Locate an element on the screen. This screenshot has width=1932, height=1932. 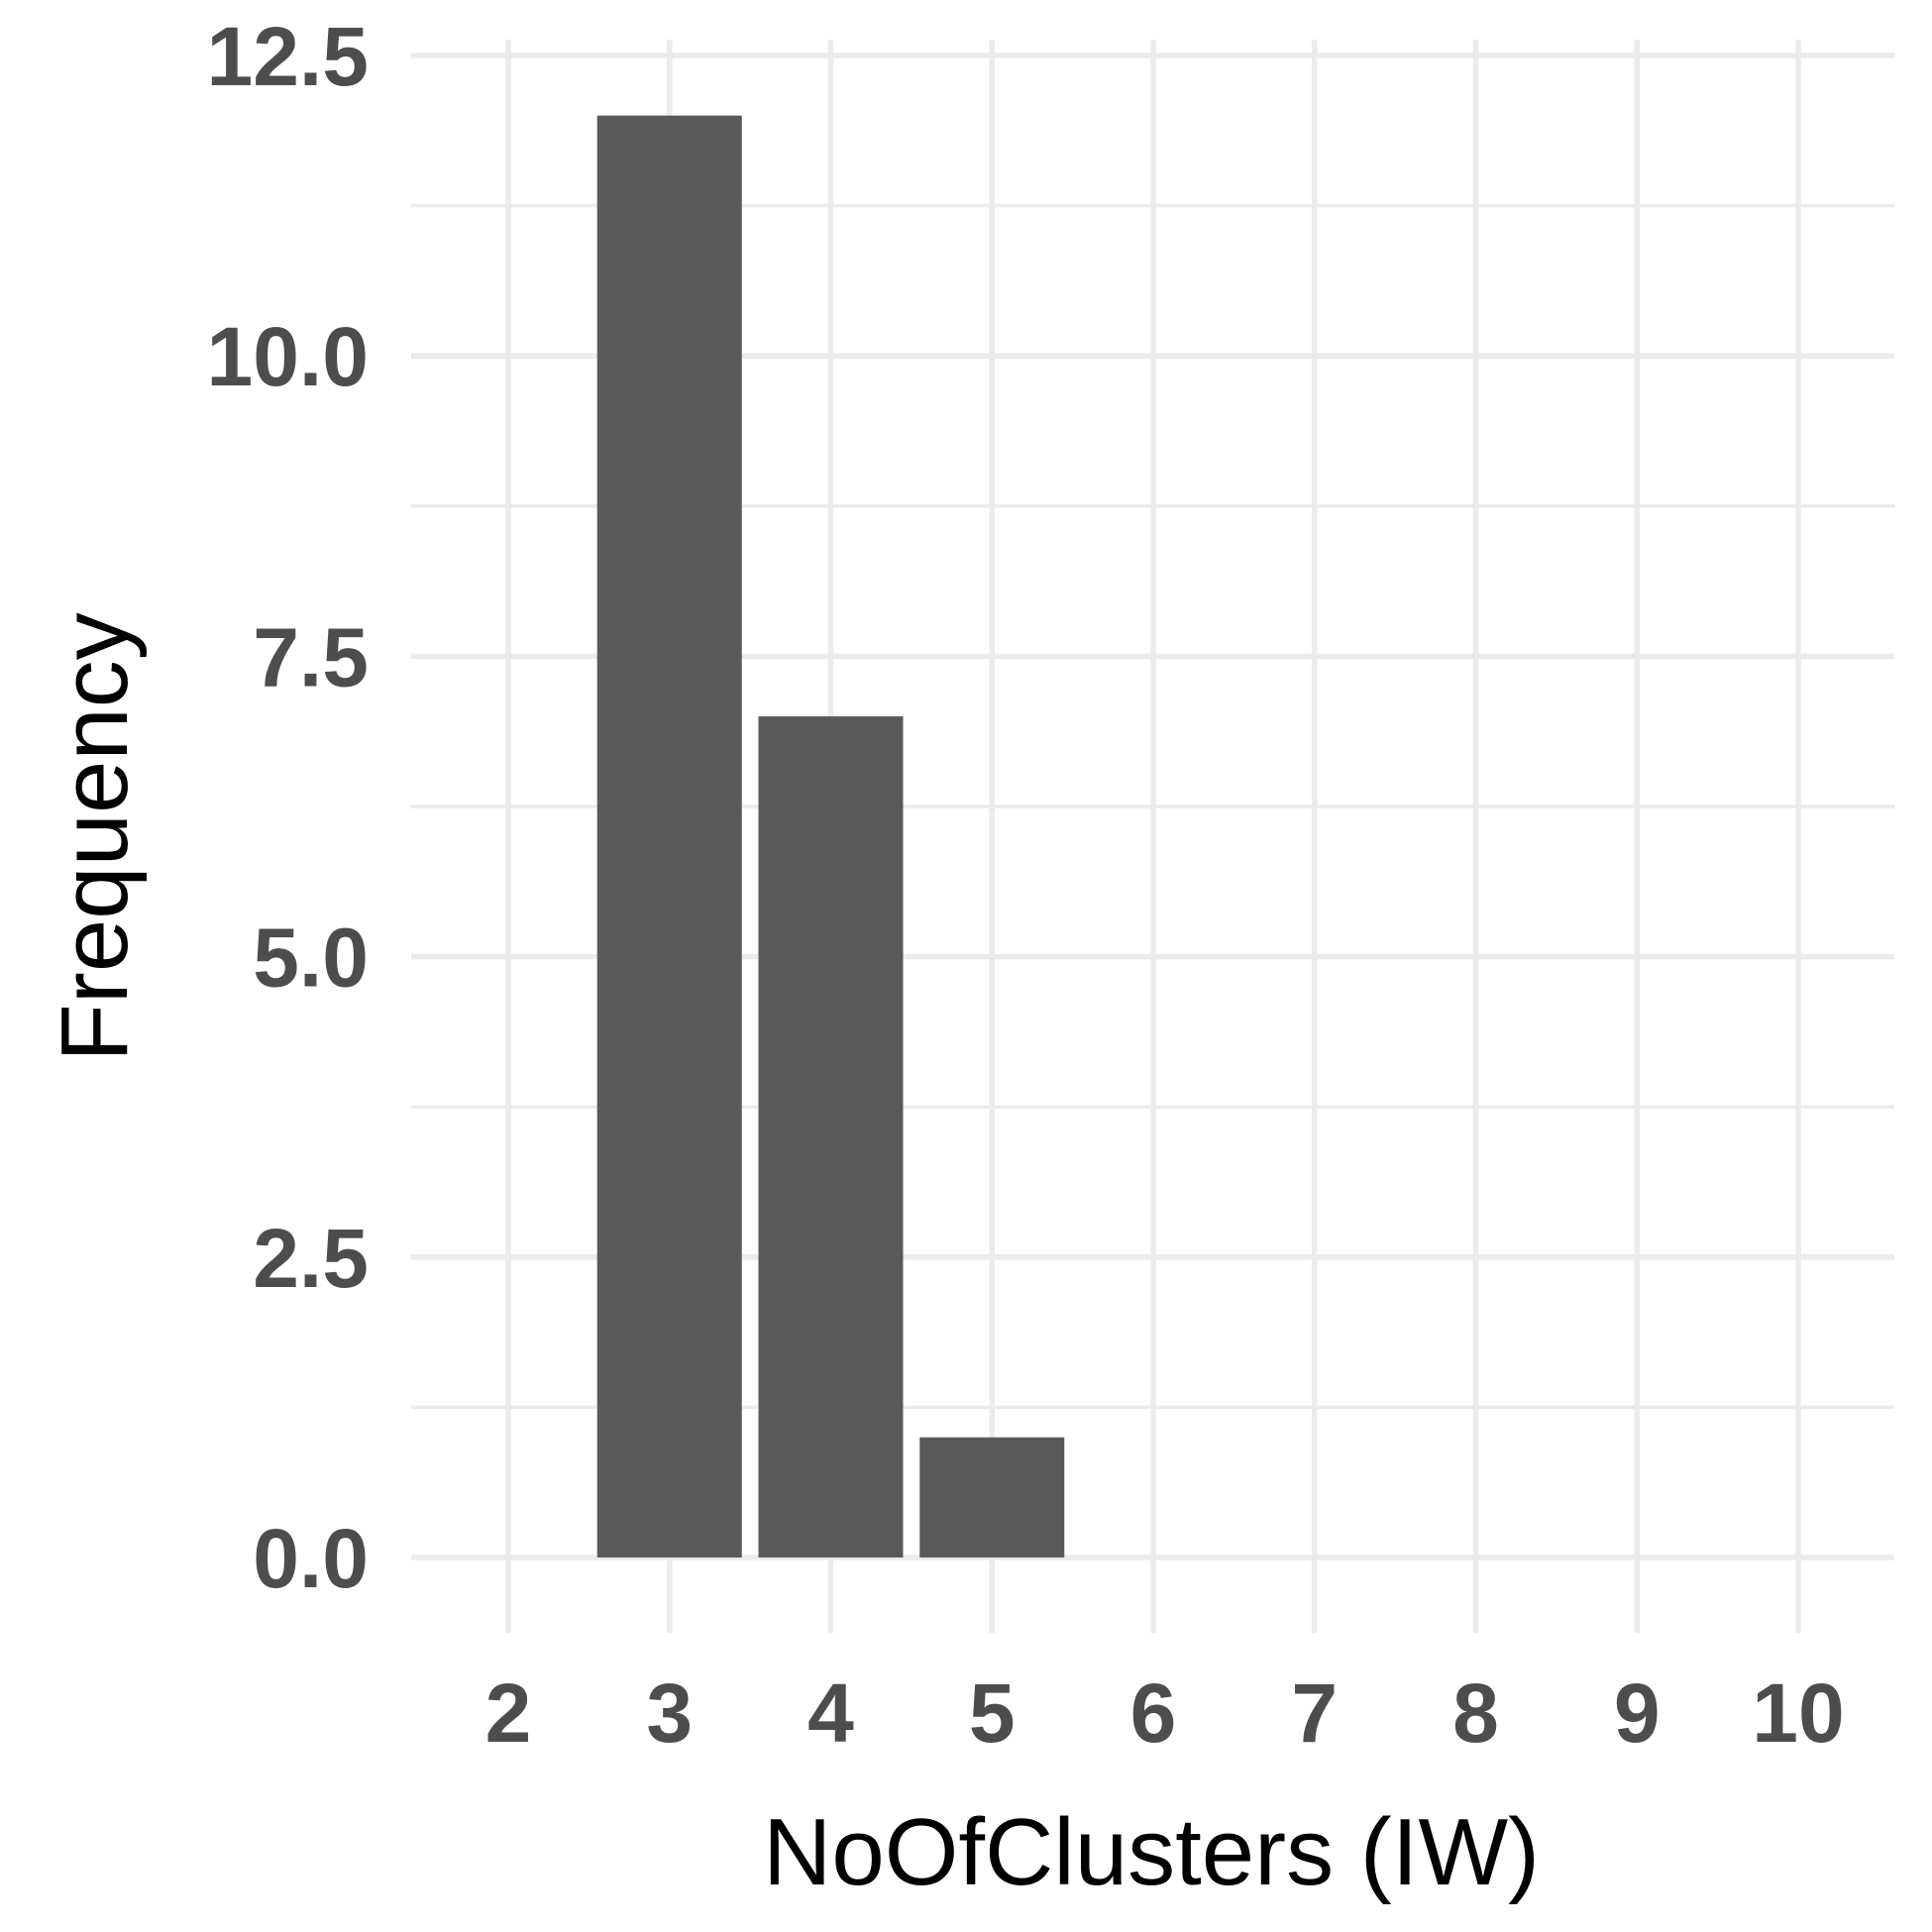
y-tick-label: 10.0 is located at coordinates (288, 356).